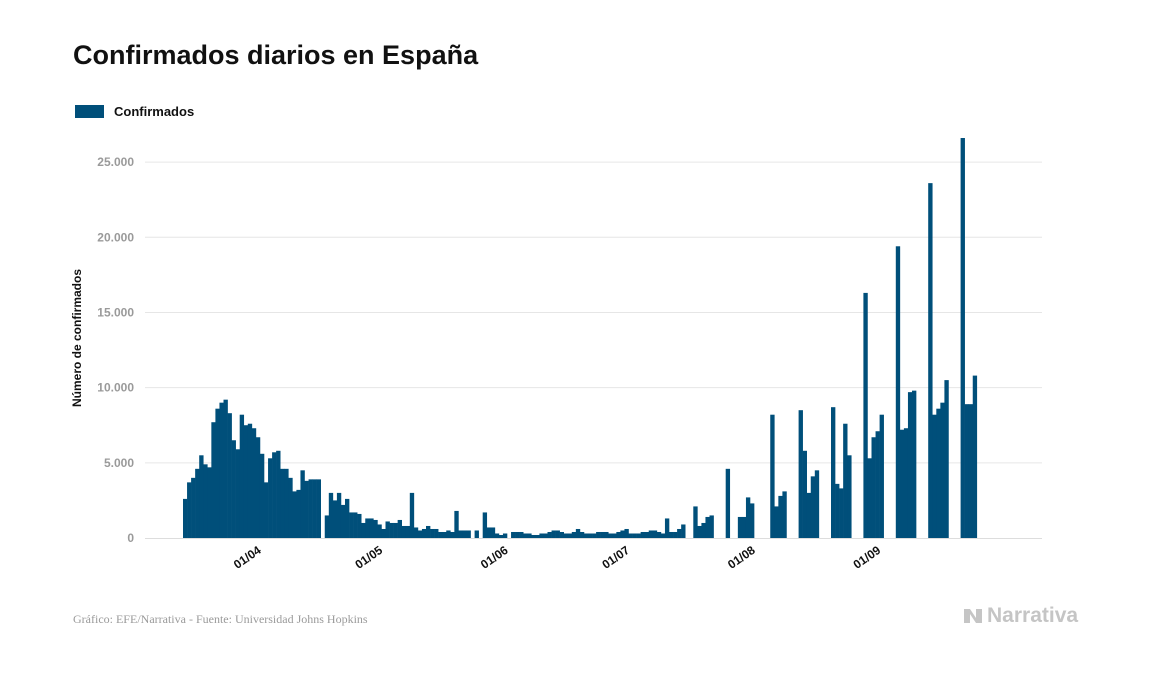 This screenshot has width=1157, height=674. Describe the element at coordinates (154, 111) in the screenshot. I see `legend-label: Confirmados` at that location.